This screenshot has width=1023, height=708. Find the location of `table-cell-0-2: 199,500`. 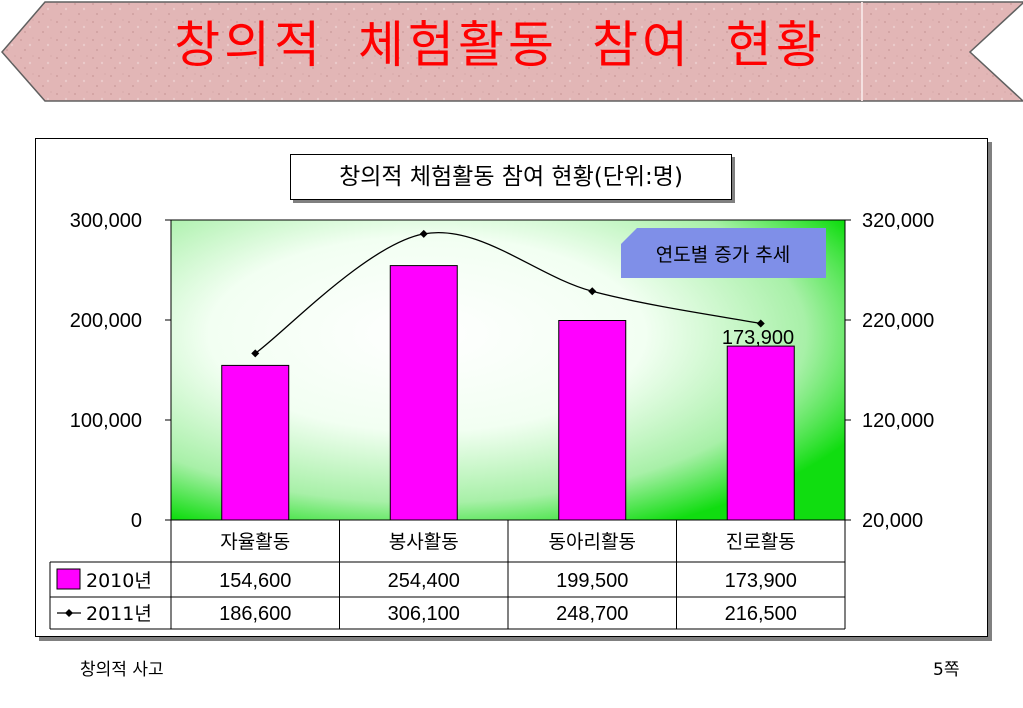

table-cell-0-2: 199,500 is located at coordinates (592, 581).